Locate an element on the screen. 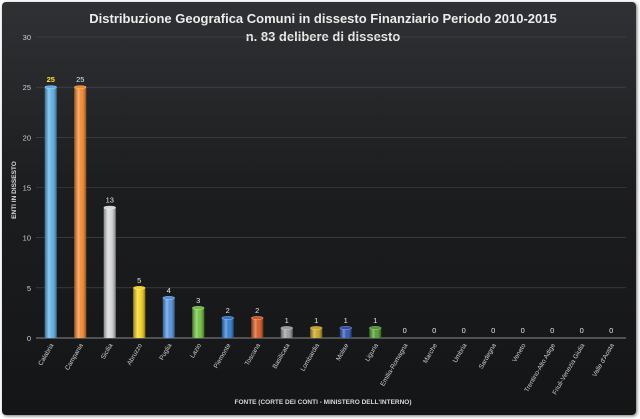 The height and width of the screenshot is (419, 640). x-tick-label: Puglia is located at coordinates (165, 351).